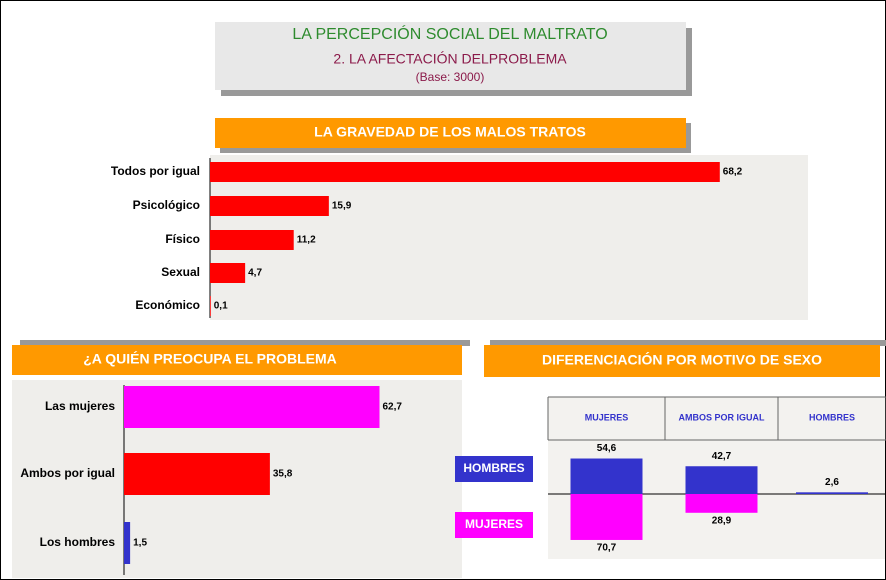  I want to click on y-tick-label: Ambos por igual, so click(67, 473).